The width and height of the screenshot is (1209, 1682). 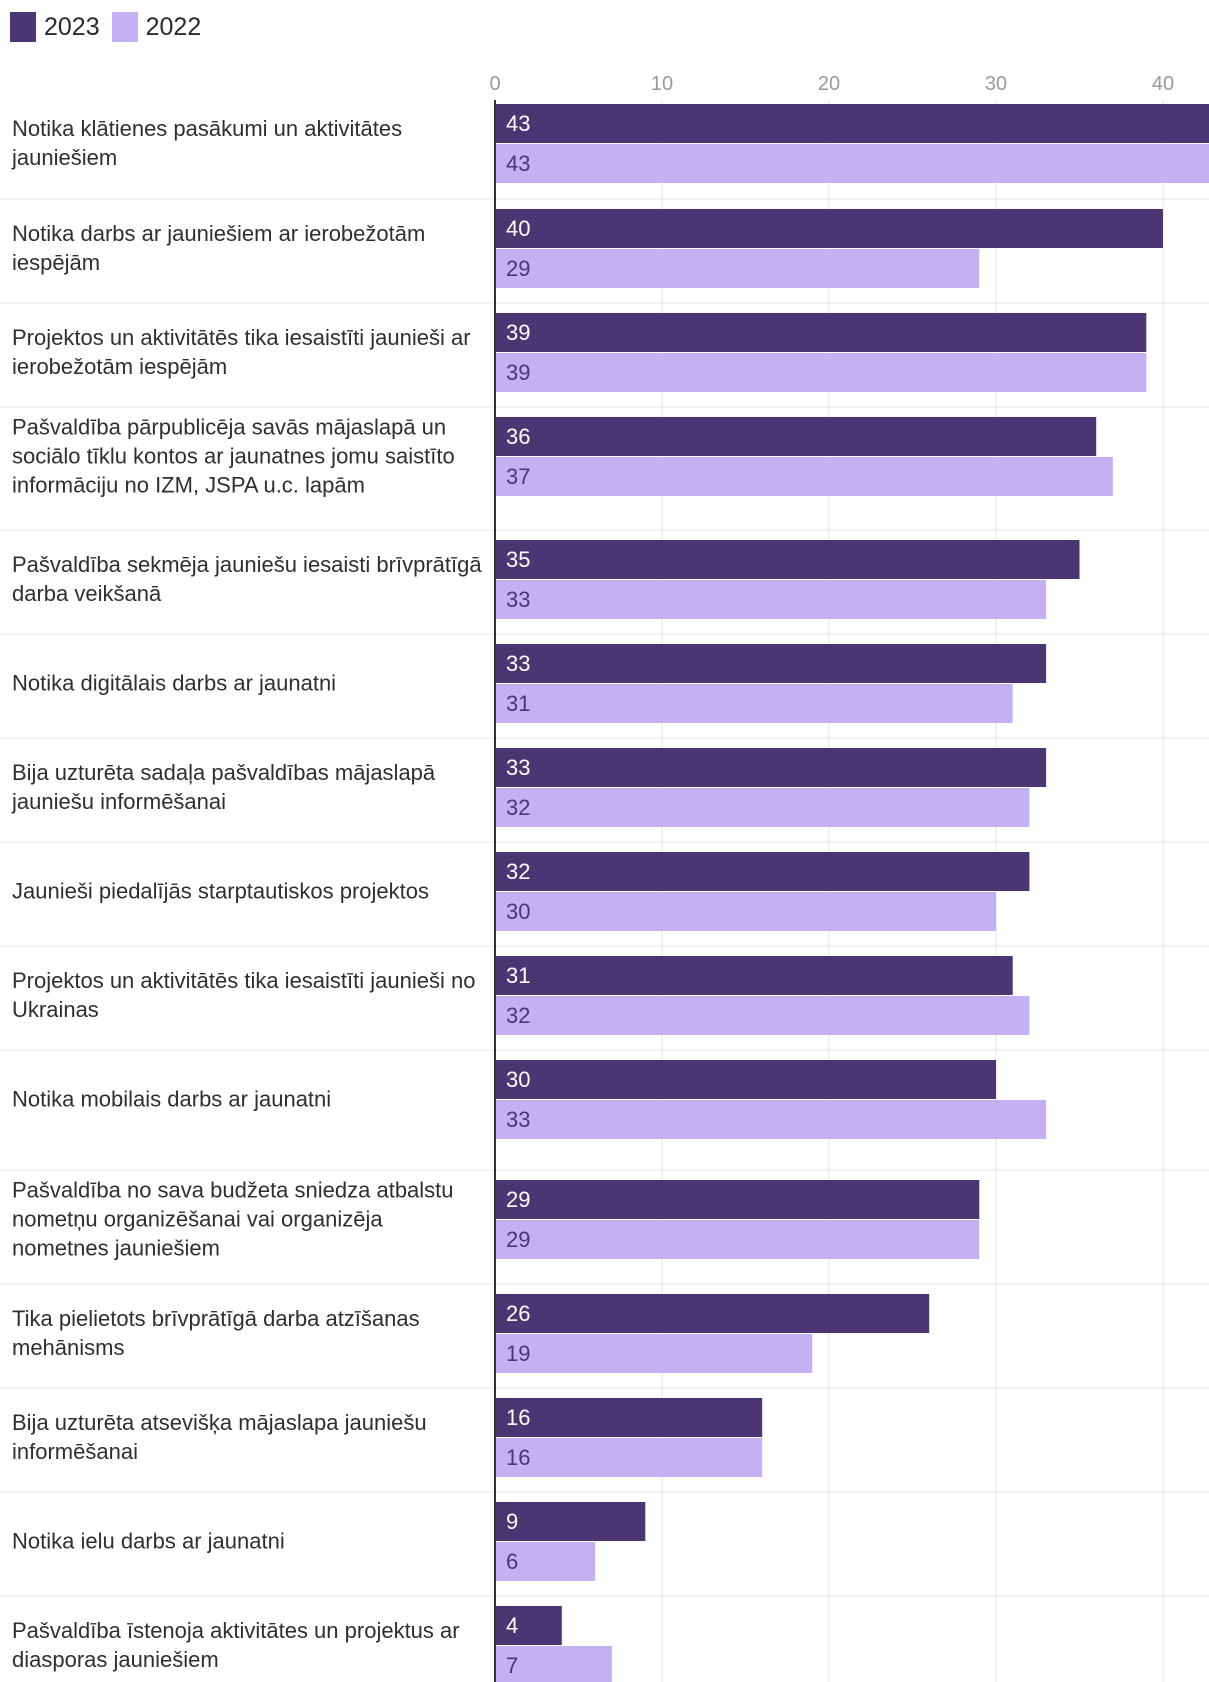 What do you see at coordinates (518, 703) in the screenshot?
I see `bar-value-2022: 31` at bounding box center [518, 703].